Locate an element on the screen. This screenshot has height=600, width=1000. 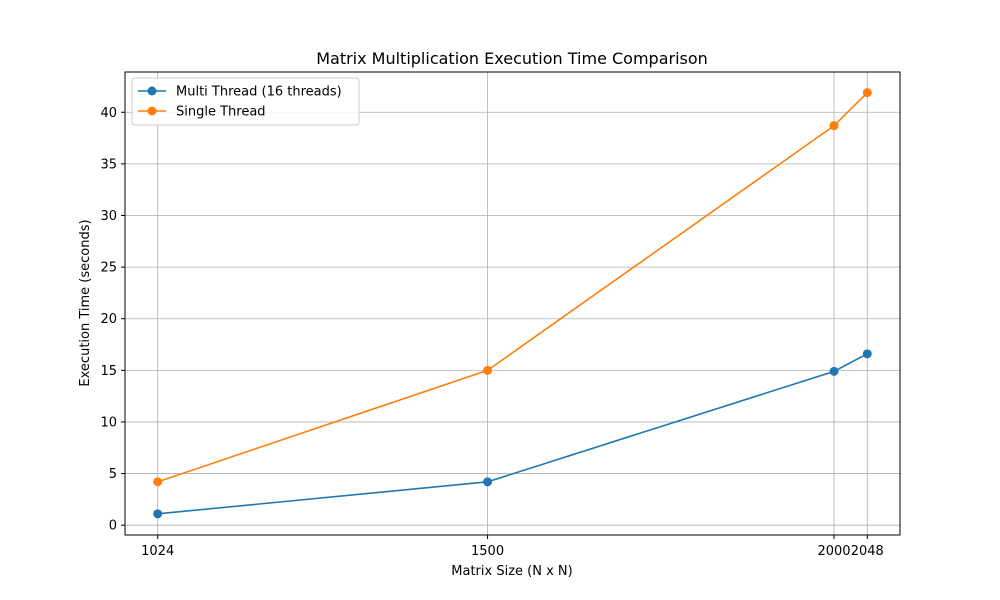
y-tick-label: 15 is located at coordinates (108, 371).